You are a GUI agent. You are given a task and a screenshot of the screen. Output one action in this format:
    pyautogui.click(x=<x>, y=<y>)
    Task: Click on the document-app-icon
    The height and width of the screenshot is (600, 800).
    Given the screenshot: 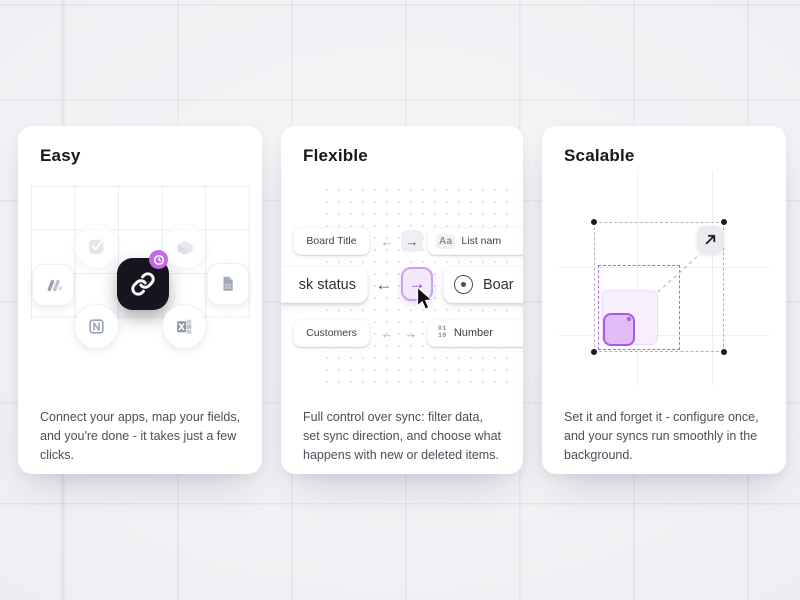 What is the action you would take?
    pyautogui.click(x=228, y=284)
    